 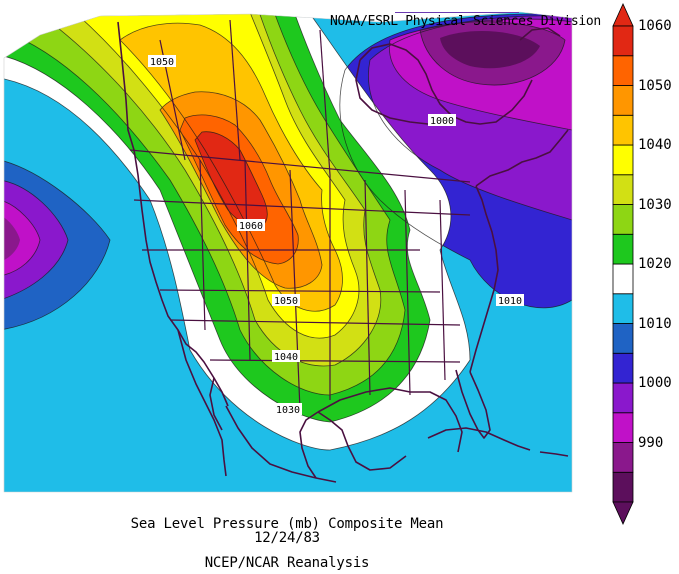 I want to click on svg-text: 1010, so click(x=510, y=301).